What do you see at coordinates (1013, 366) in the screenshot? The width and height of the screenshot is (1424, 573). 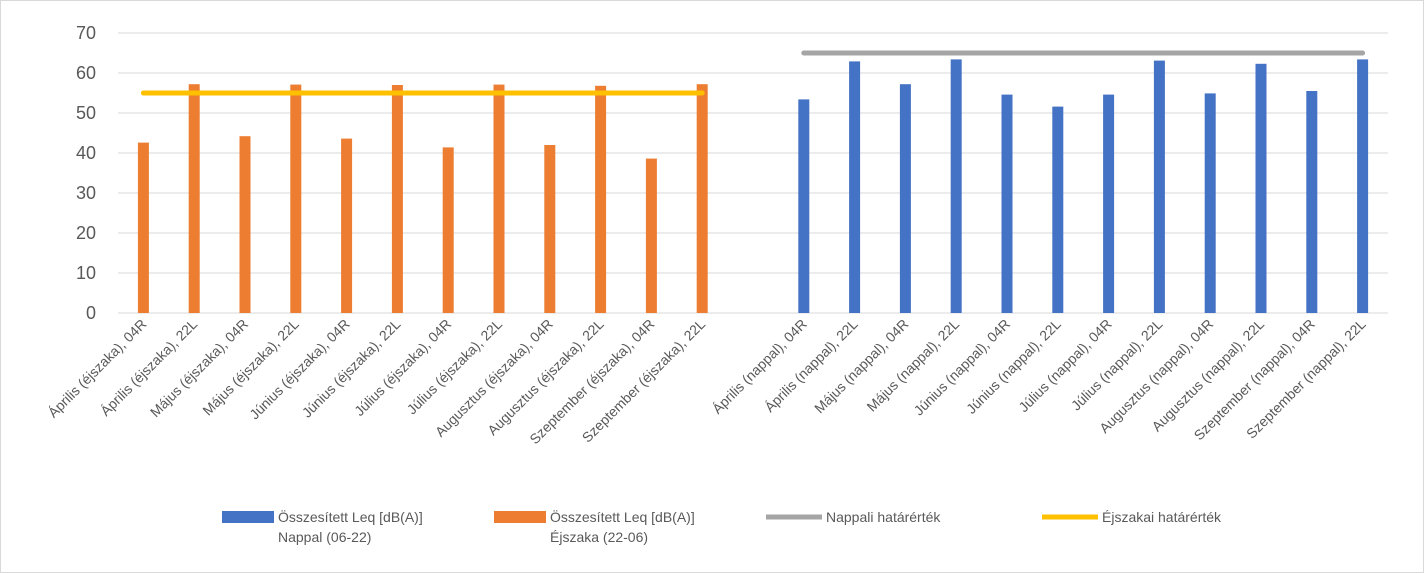 I see `x-tick-label: Június (nappal), 22L` at bounding box center [1013, 366].